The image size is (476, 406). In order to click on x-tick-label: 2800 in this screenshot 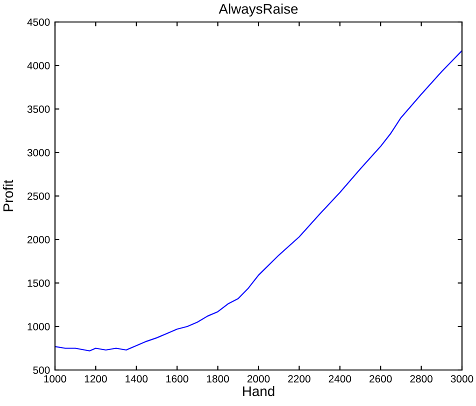, I will do `click(421, 379)`.